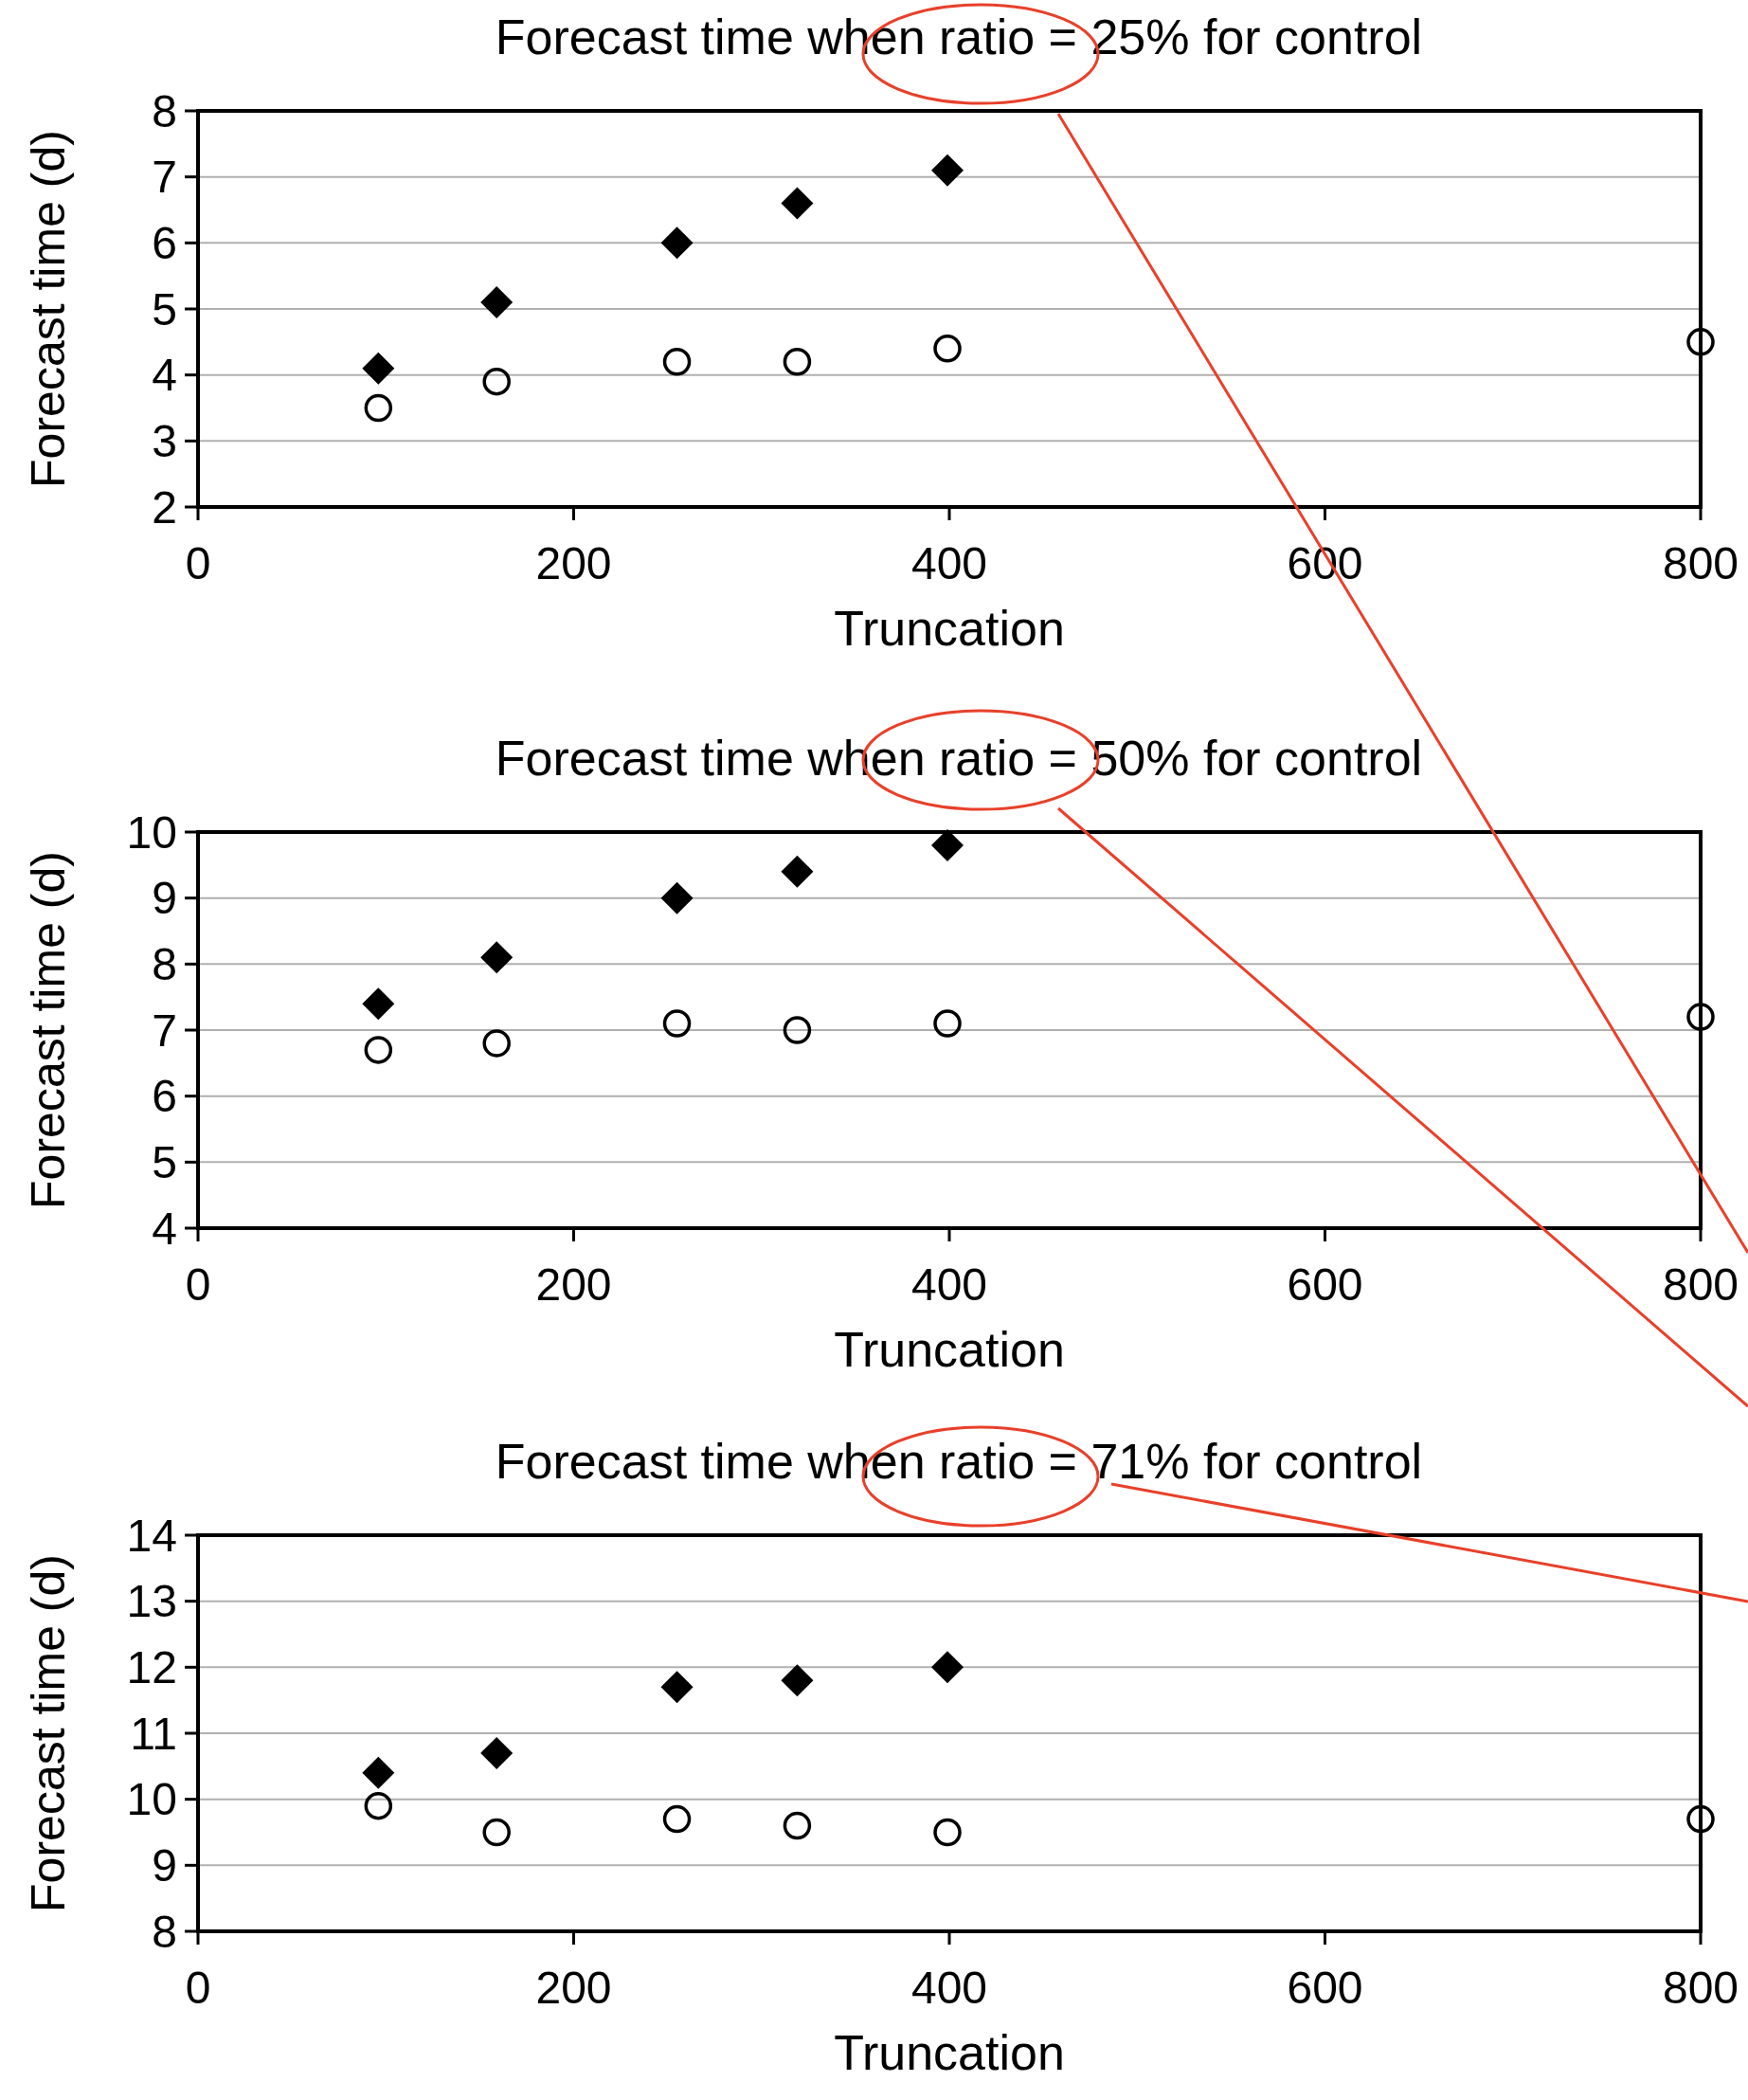 This screenshot has height=2100, width=1748. I want to click on y-tick-label: 12, so click(151, 1668).